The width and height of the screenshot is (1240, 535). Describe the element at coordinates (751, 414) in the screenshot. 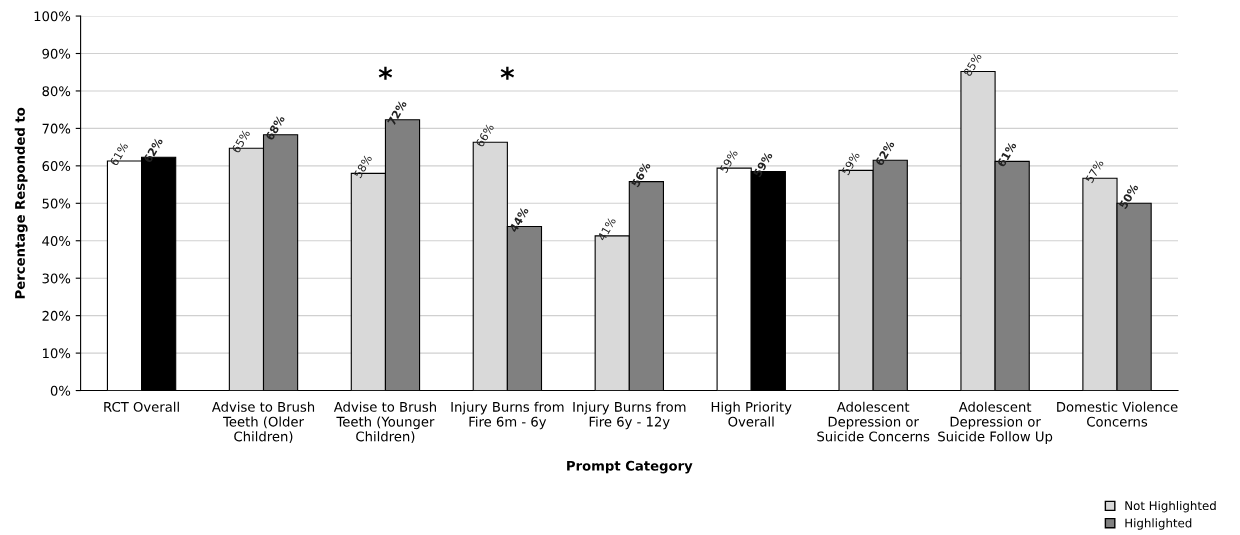

I see `x-tick-label: High Priority Overall` at that location.